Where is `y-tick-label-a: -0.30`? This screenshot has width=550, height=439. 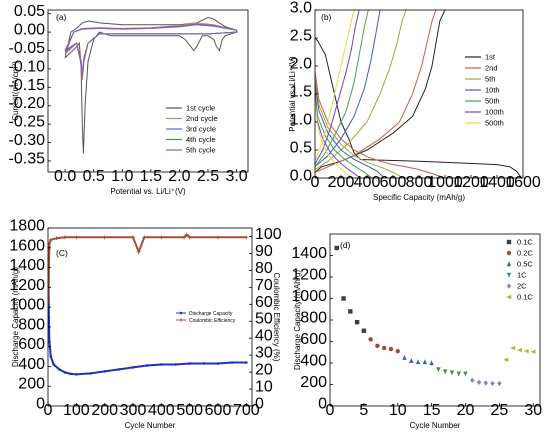
y-tick-label-a: -0.30 is located at coordinates (27, 140).